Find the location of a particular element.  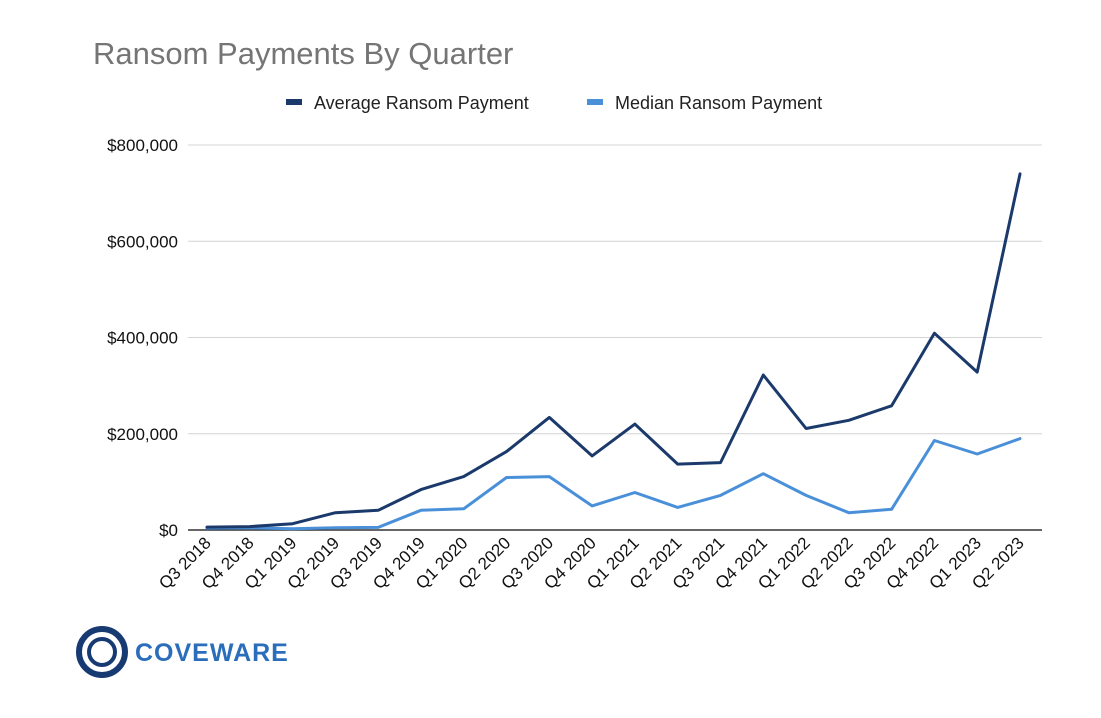

coveware-logo: COVEWARE is located at coordinates (182, 652).